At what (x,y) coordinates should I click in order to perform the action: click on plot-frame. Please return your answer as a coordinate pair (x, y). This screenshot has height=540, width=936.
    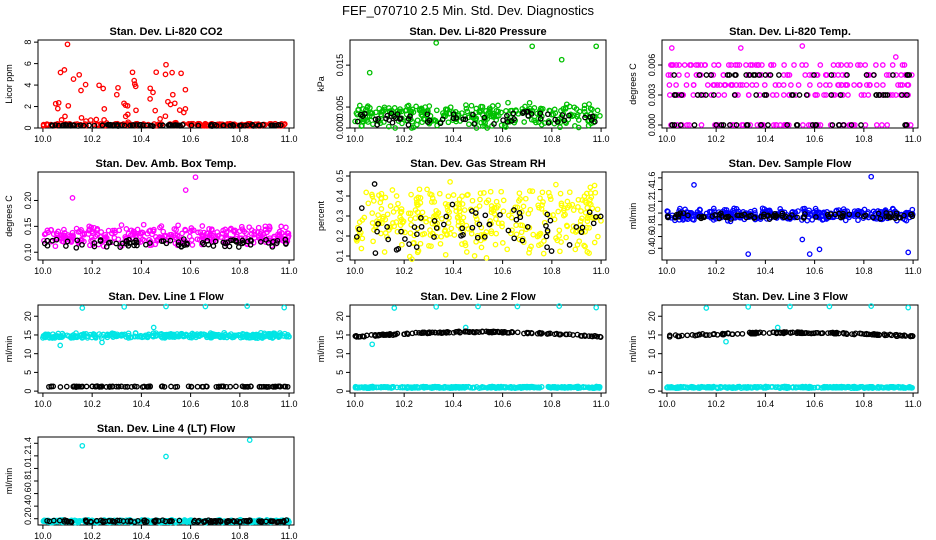
    Looking at the image, I should click on (166, 349).